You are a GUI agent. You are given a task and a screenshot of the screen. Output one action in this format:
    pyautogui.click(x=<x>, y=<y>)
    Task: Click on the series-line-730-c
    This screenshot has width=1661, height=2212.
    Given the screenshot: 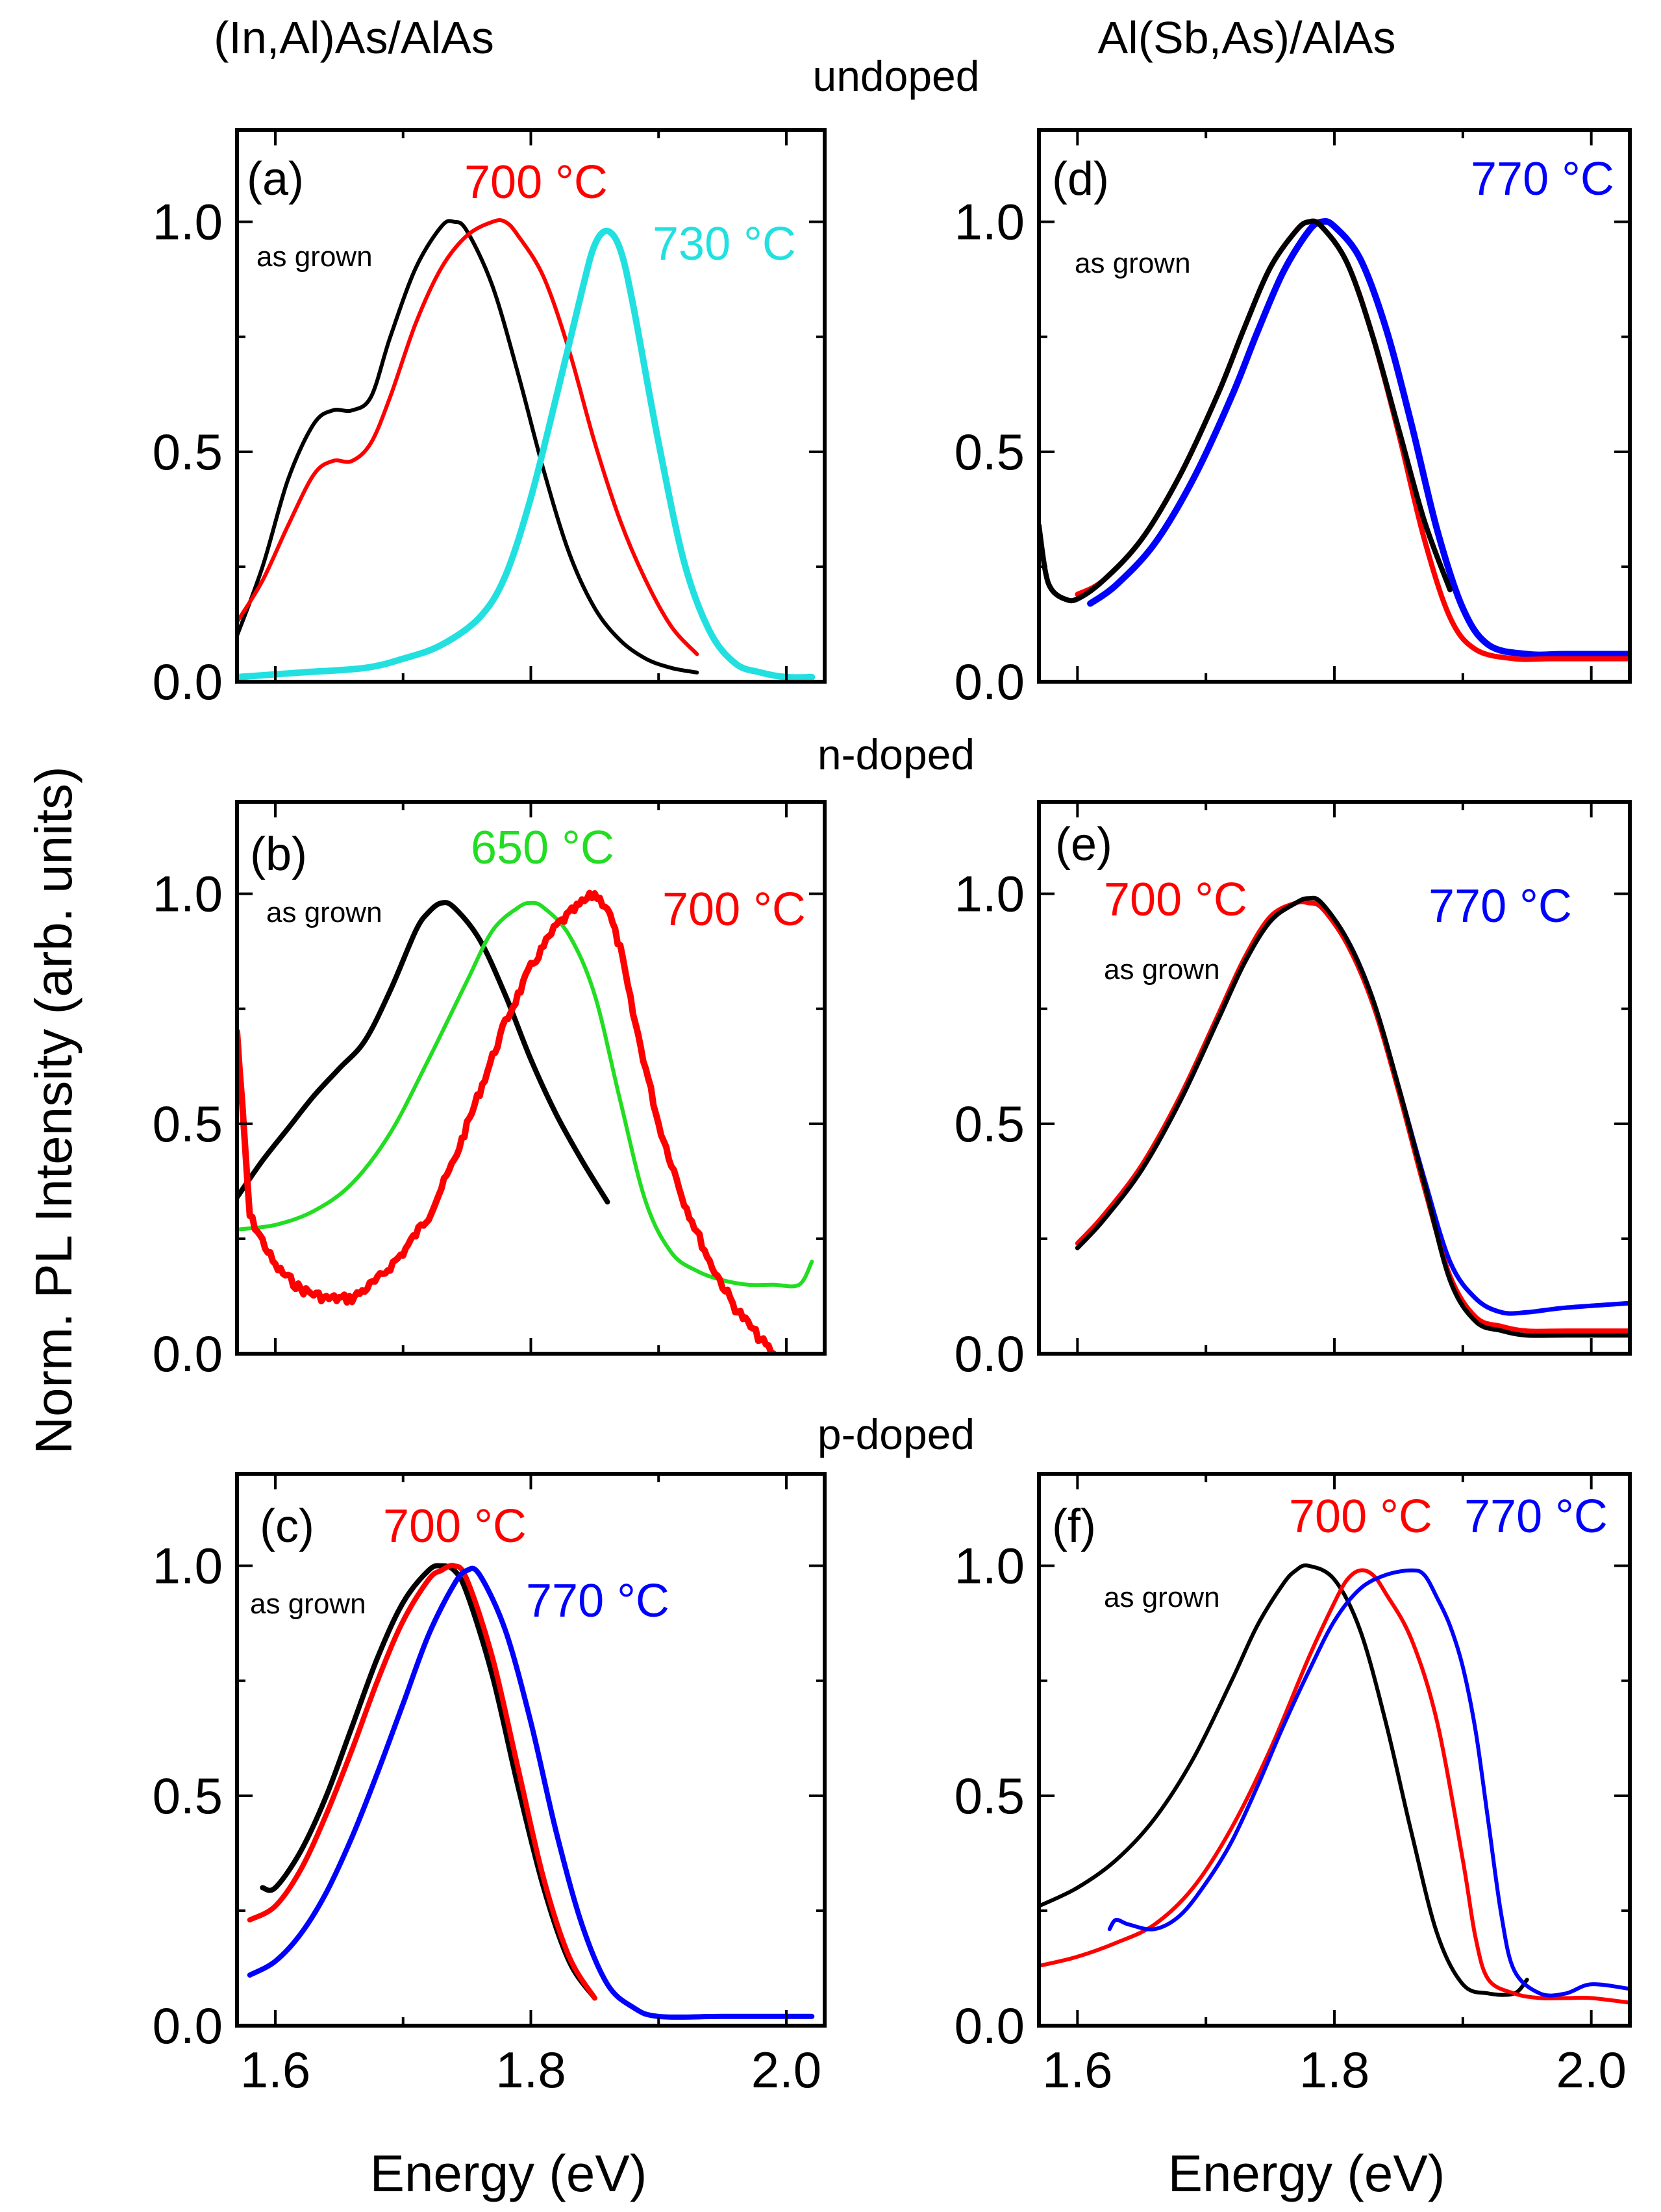 What is the action you would take?
    pyautogui.click(x=527, y=454)
    